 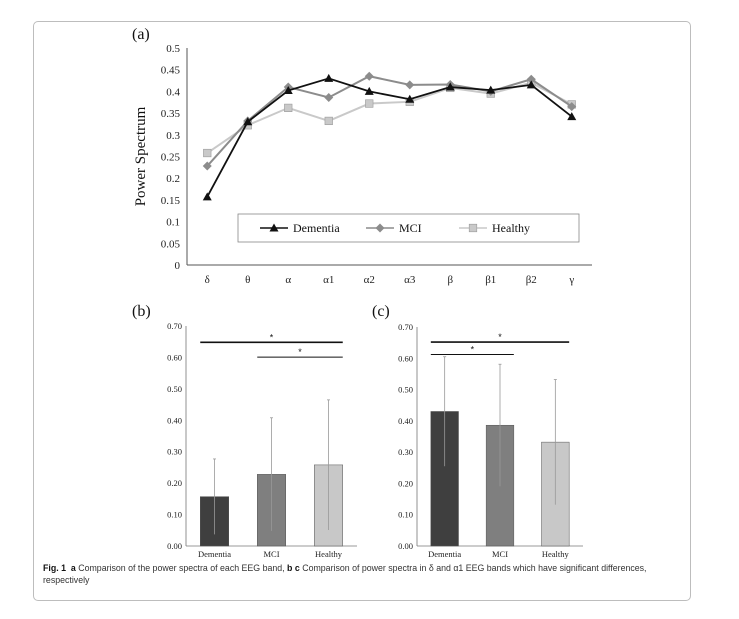 What do you see at coordinates (174, 546) in the screenshot?
I see `y-tick-label-b: 0.00` at bounding box center [174, 546].